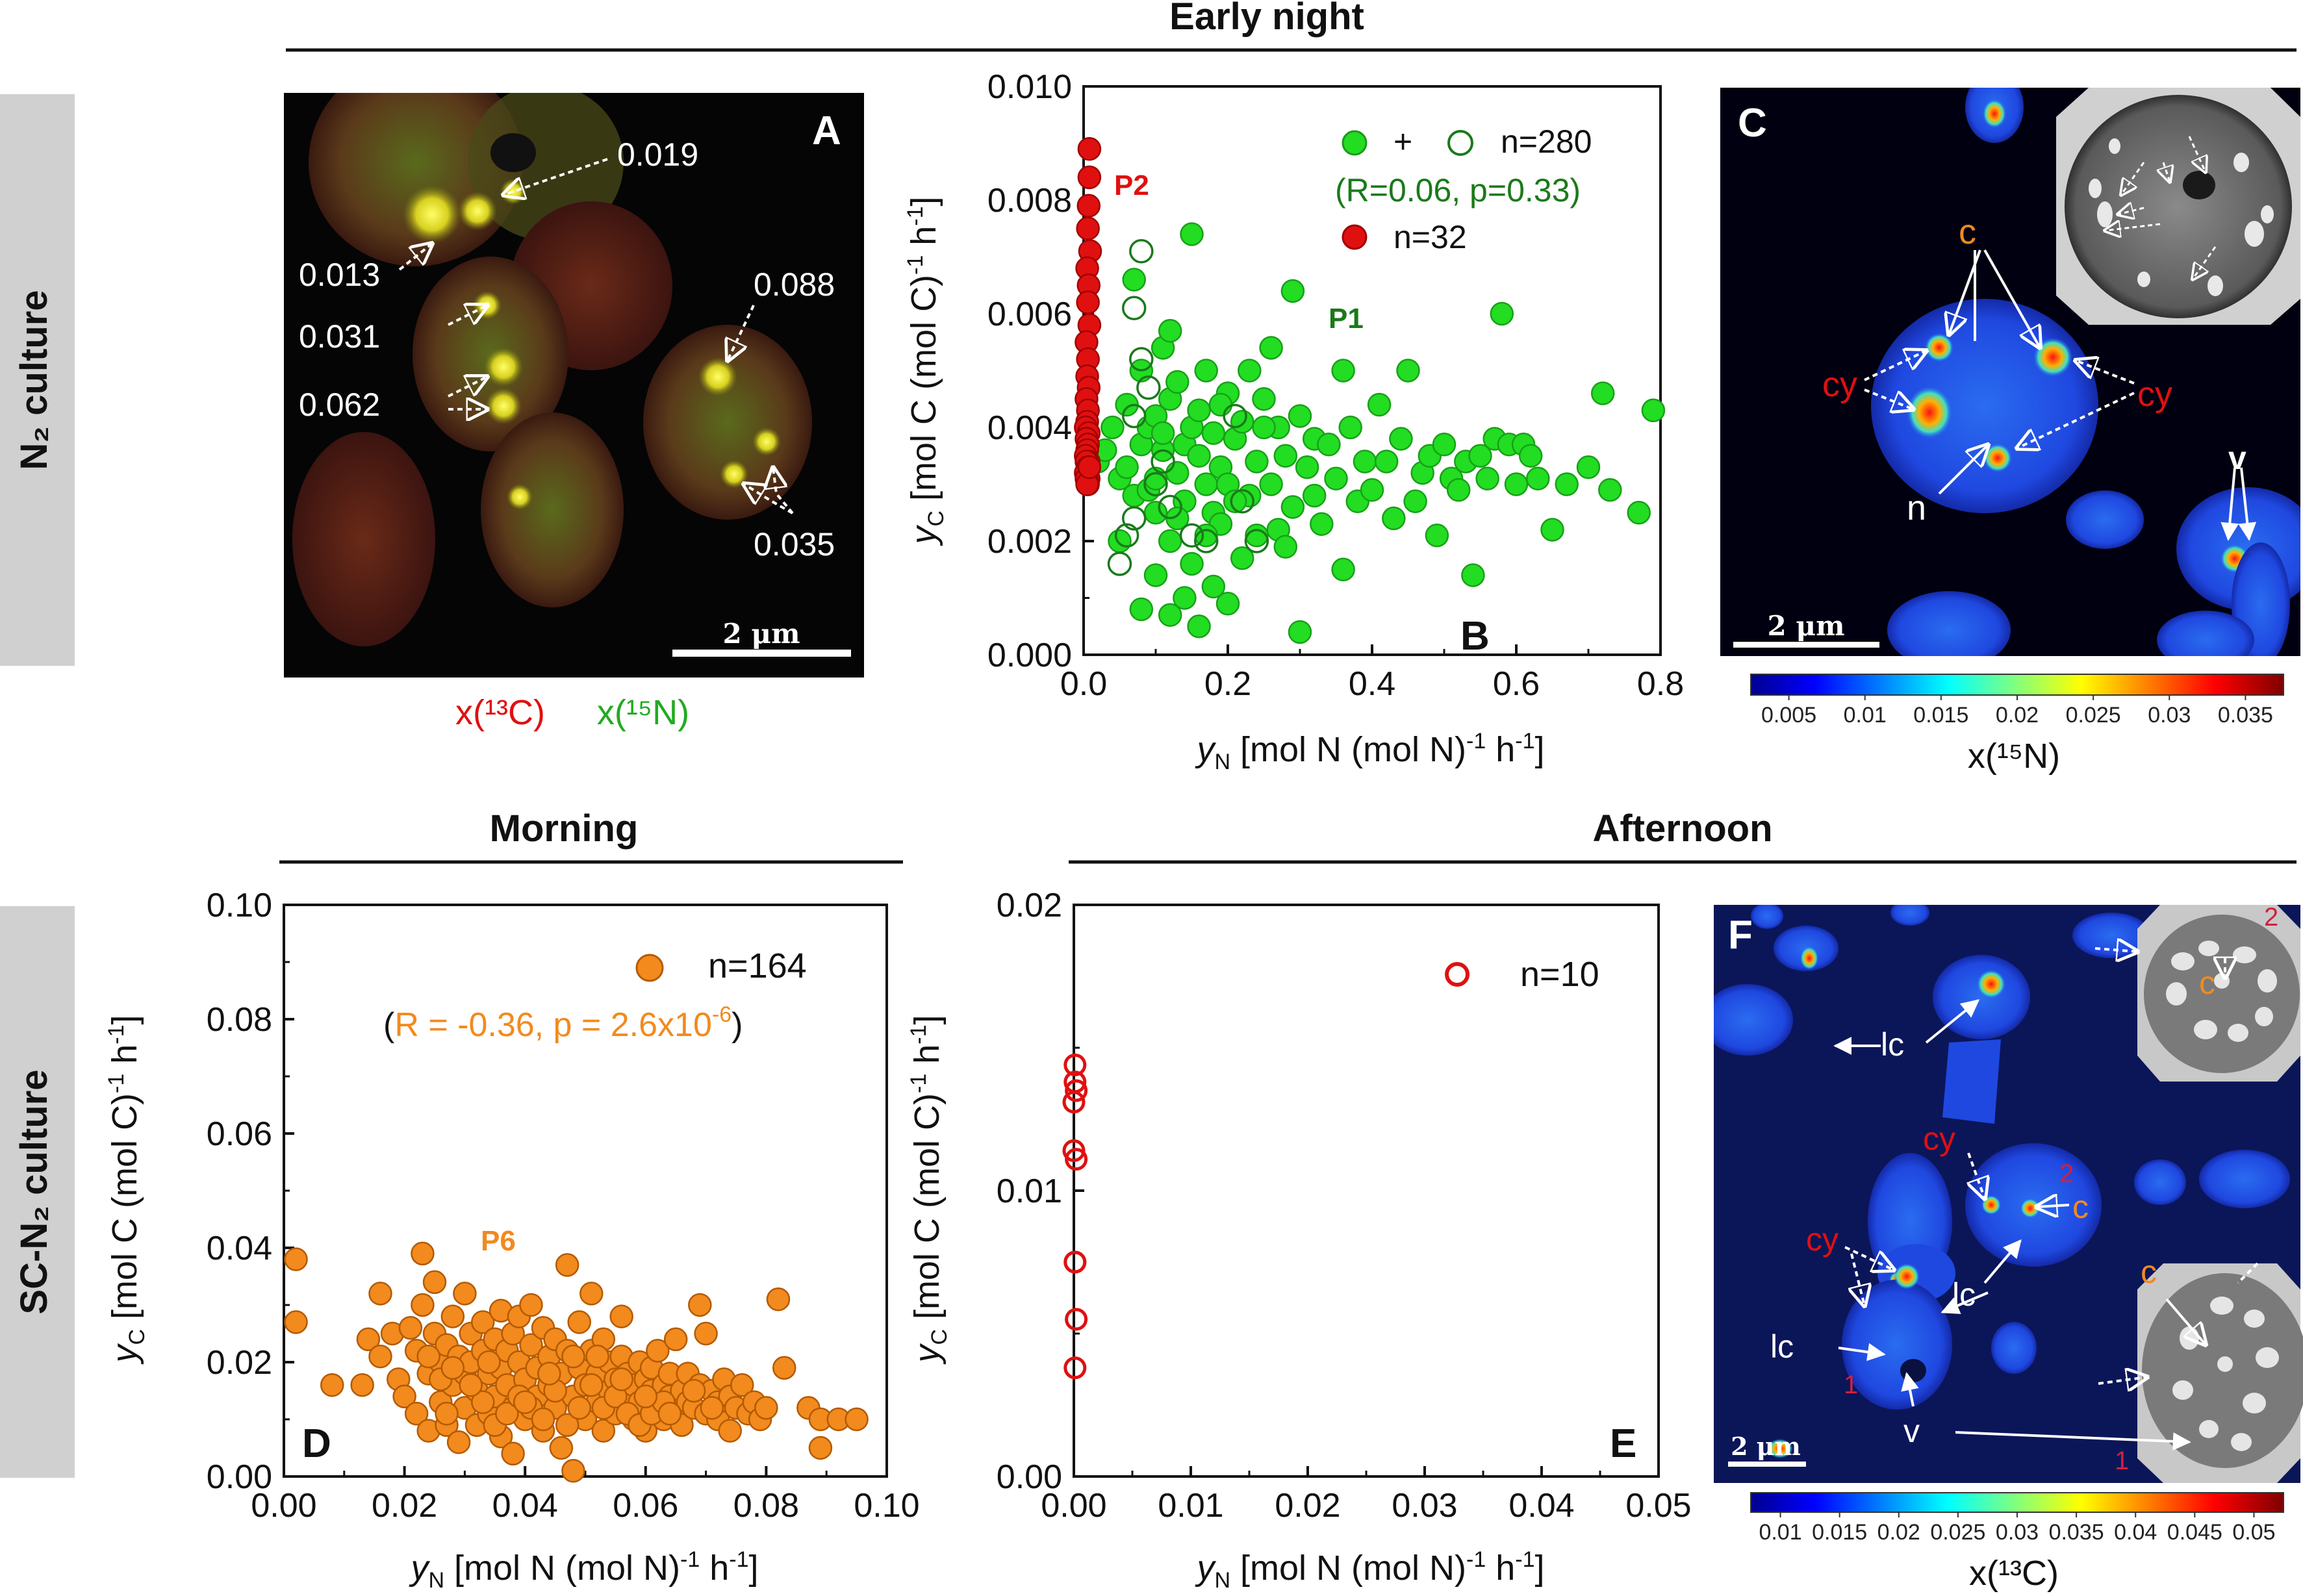 The width and height of the screenshot is (2303, 1596). What do you see at coordinates (126, 1190) in the screenshot?
I see `chart-d-ylabel: yC [mol C (mol C)-1 h-1]` at bounding box center [126, 1190].